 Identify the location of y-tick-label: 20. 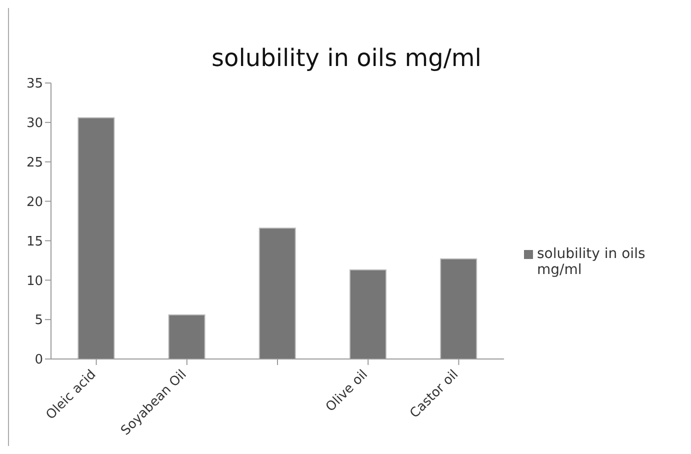
(34, 202).